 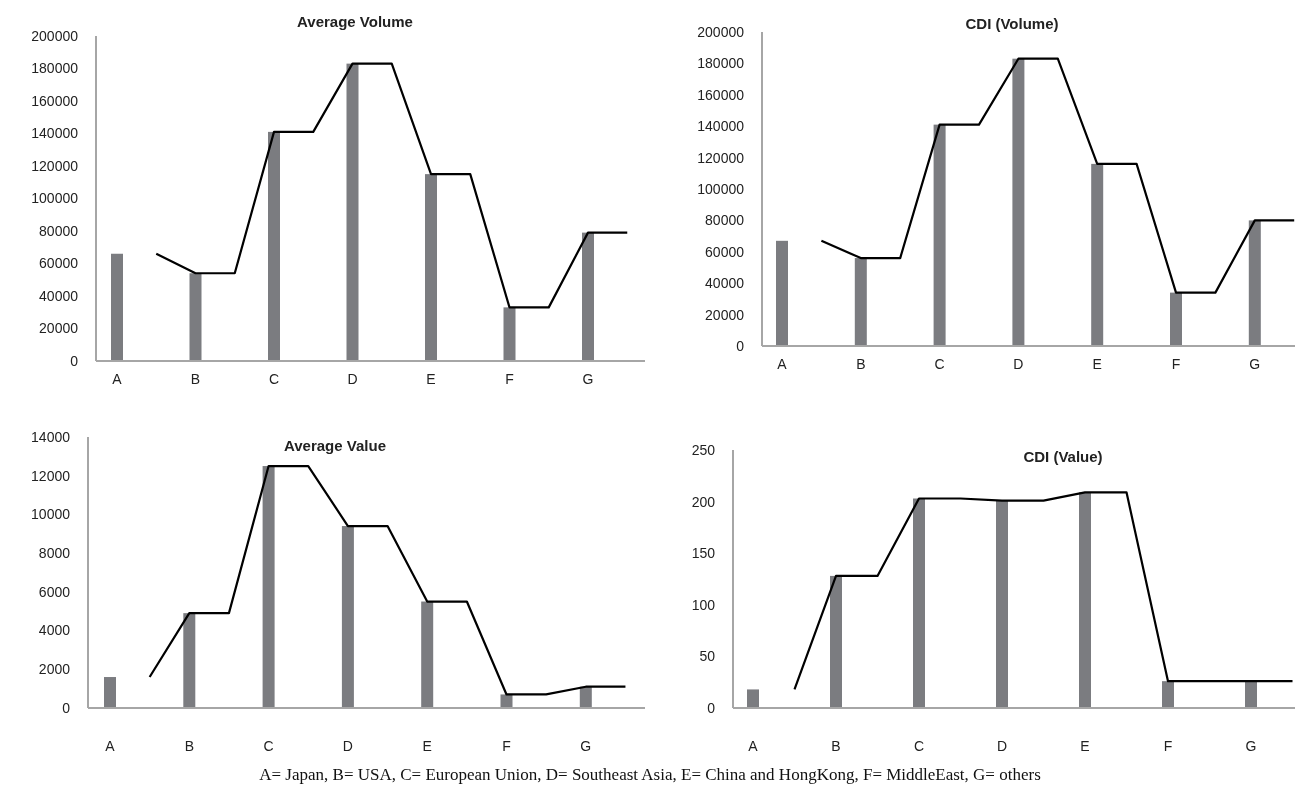 I want to click on y-tick-label: 2000, so click(x=54, y=669).